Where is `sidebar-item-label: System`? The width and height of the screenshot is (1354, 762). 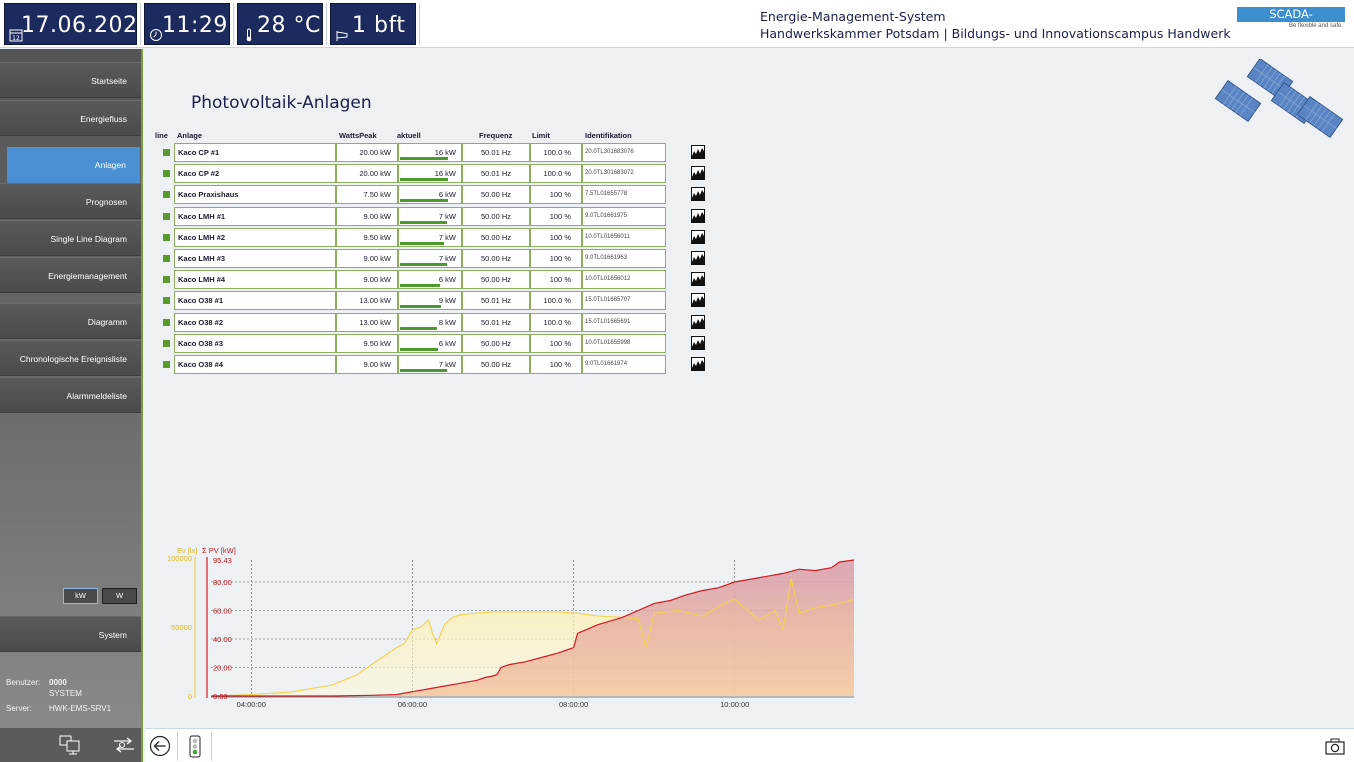 sidebar-item-label: System is located at coordinates (112, 635).